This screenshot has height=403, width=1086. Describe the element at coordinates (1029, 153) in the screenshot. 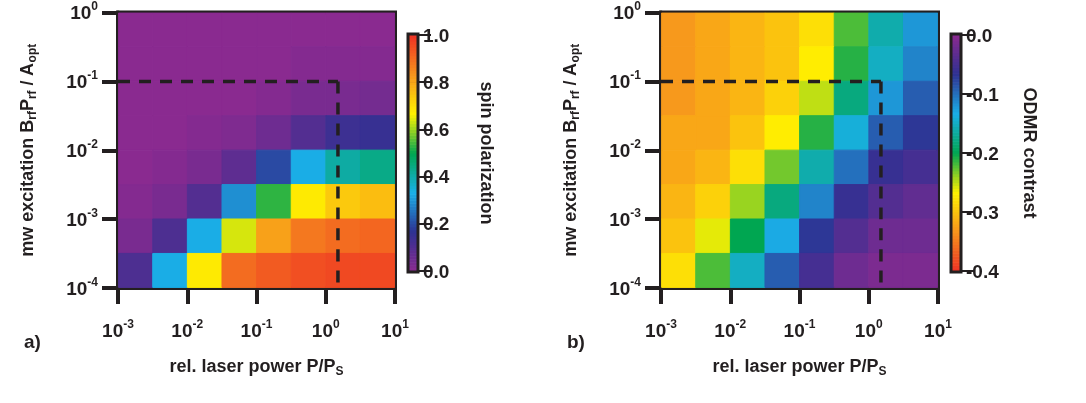

I see `color-bar-title: ODMR contrast` at that location.